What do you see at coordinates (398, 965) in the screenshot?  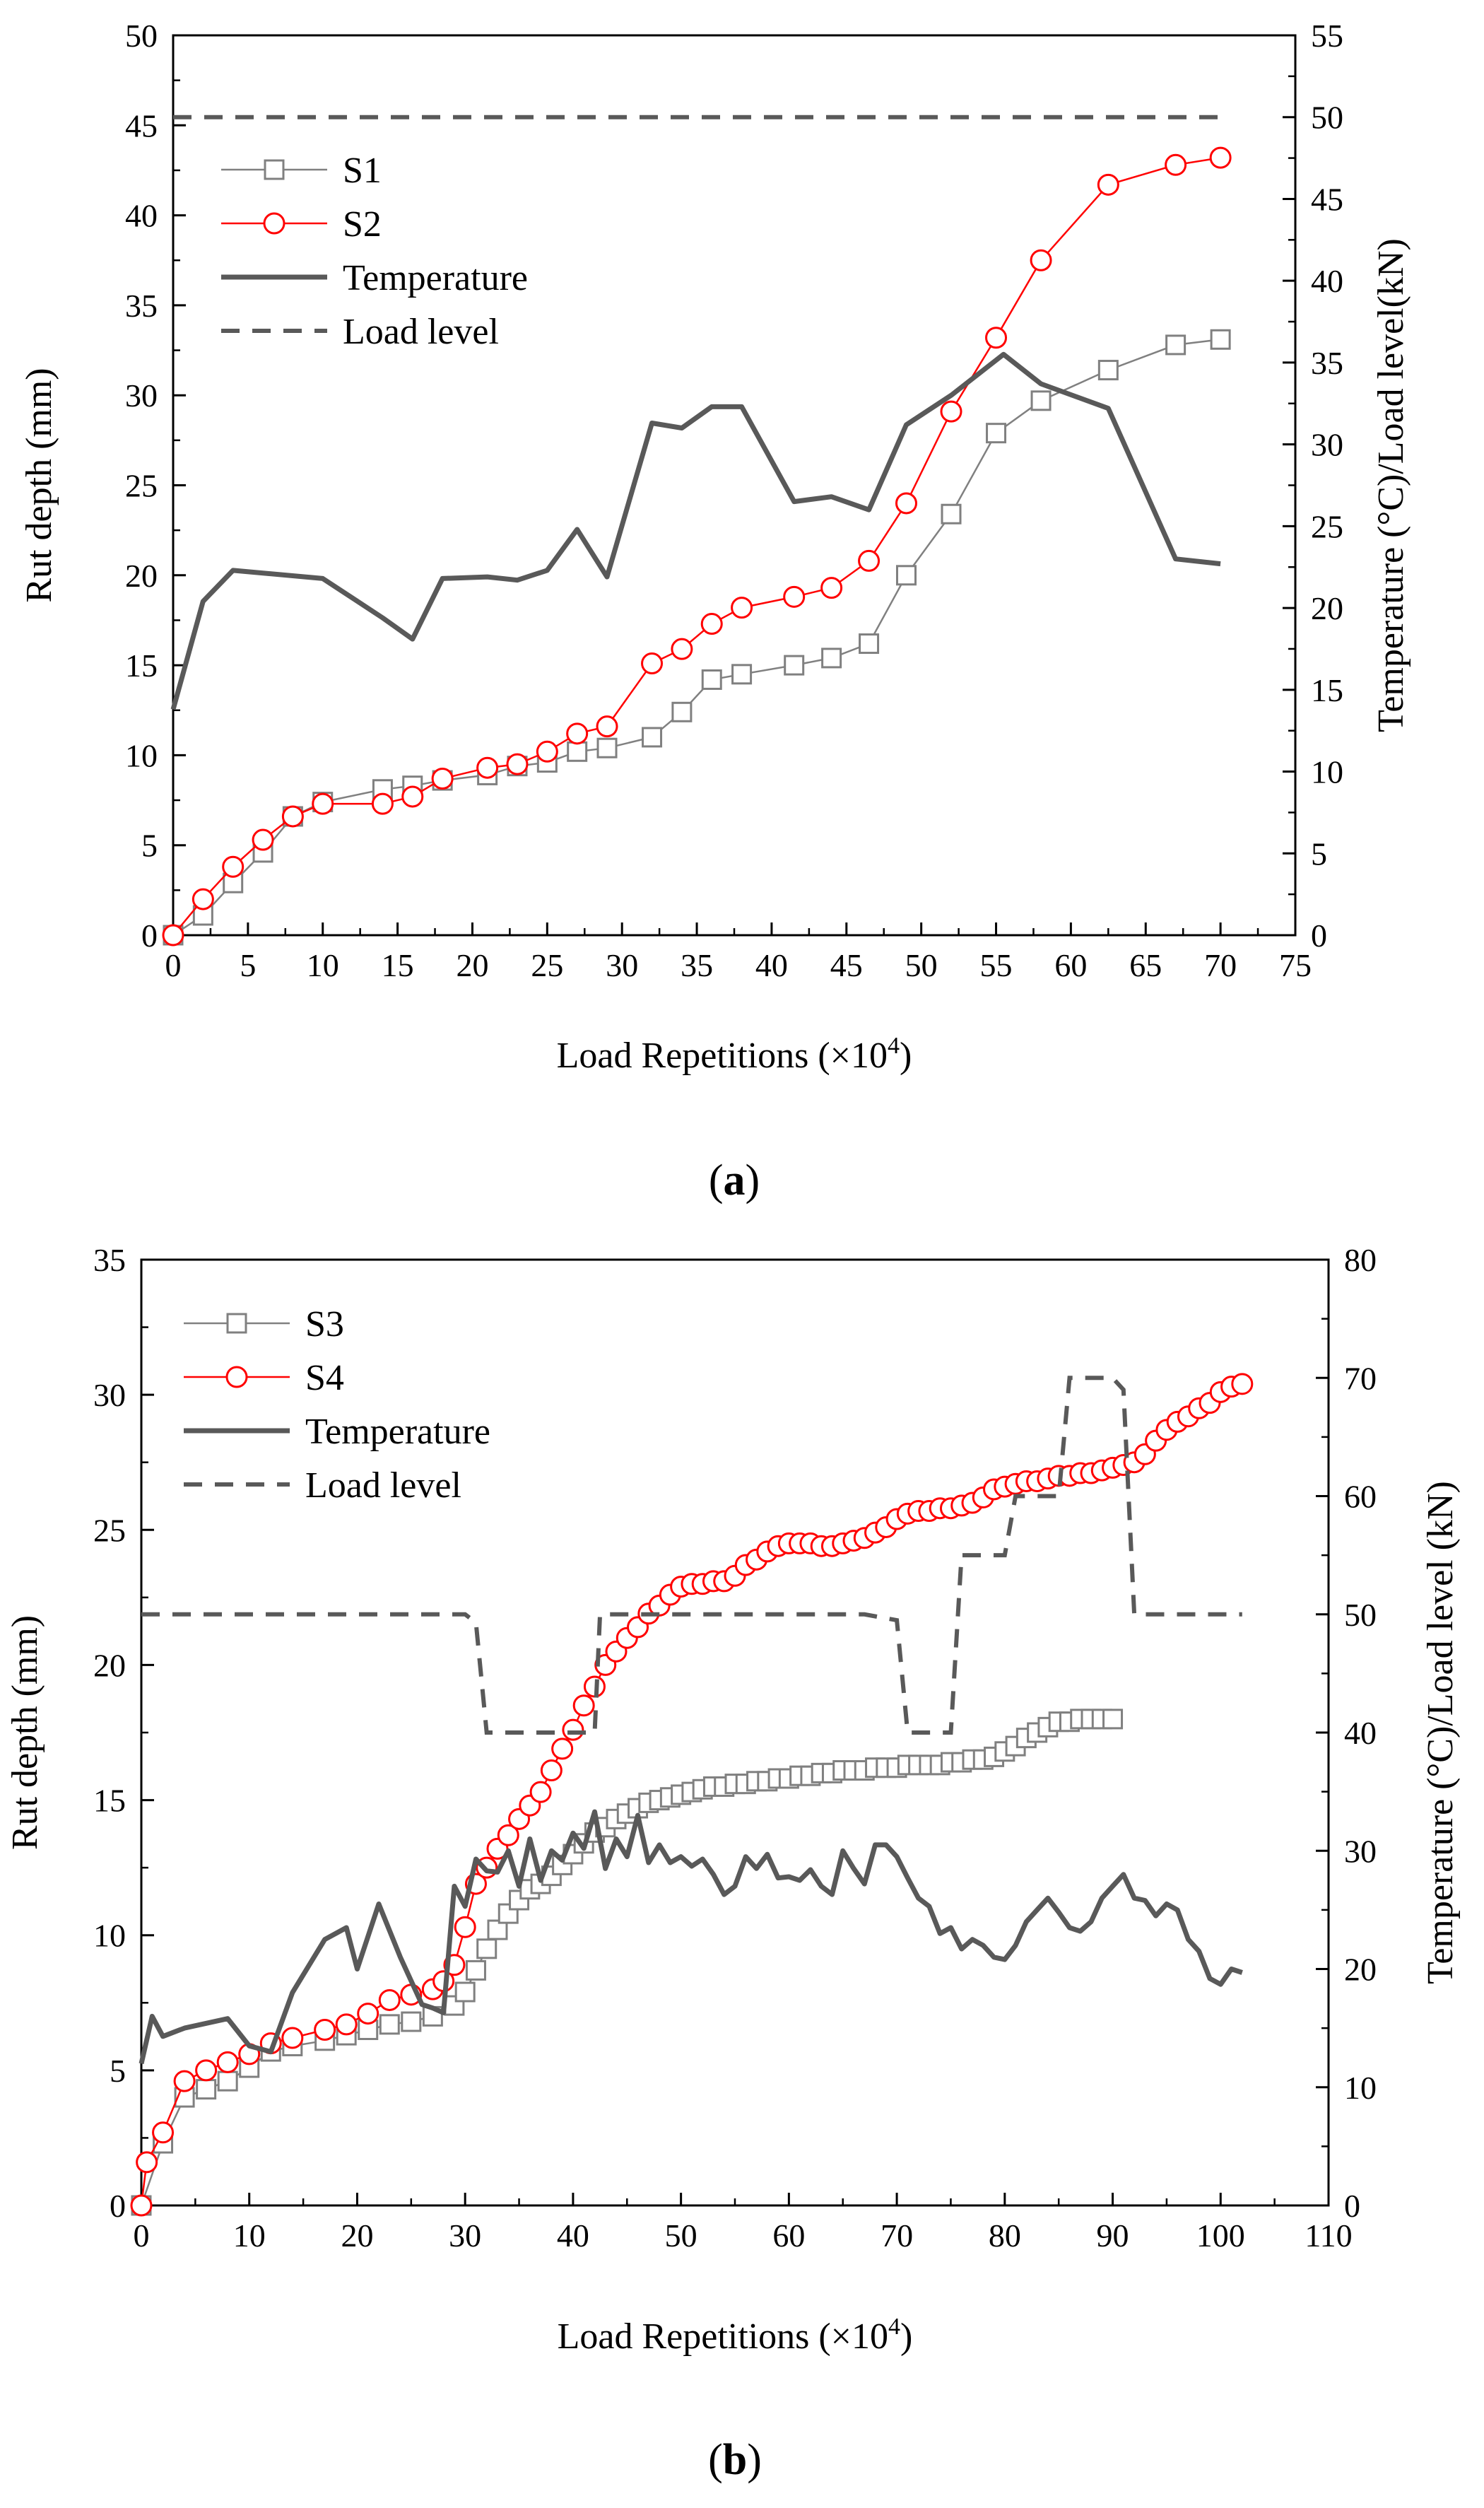 I see `x-tick-label: 15` at bounding box center [398, 965].